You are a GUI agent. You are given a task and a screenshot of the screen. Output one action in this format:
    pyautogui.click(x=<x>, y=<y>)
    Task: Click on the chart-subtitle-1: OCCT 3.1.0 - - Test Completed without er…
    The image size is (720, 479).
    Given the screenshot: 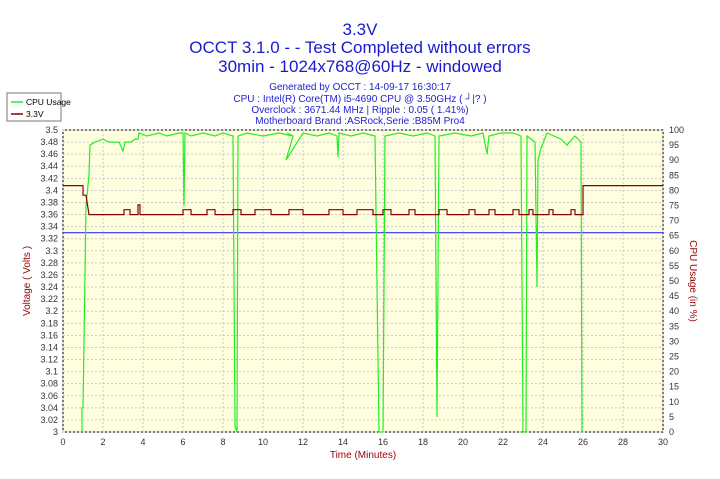 What is the action you would take?
    pyautogui.click(x=360, y=47)
    